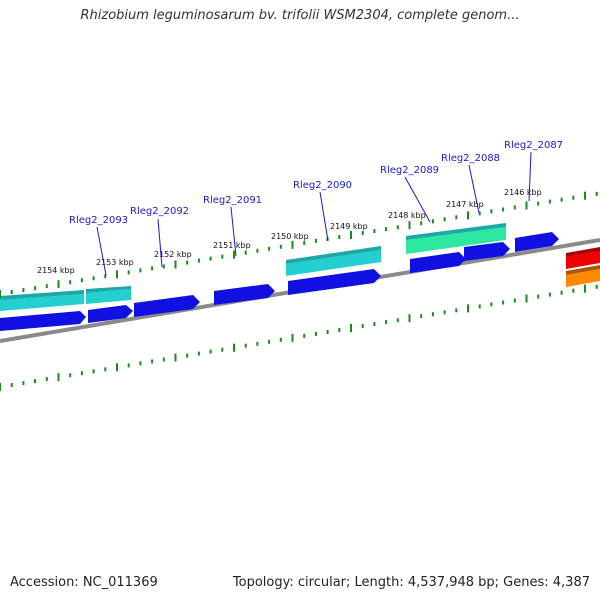 Image resolution: width=600 pixels, height=600 pixels. I want to click on kbp-label: 2151 kbp, so click(232, 245).